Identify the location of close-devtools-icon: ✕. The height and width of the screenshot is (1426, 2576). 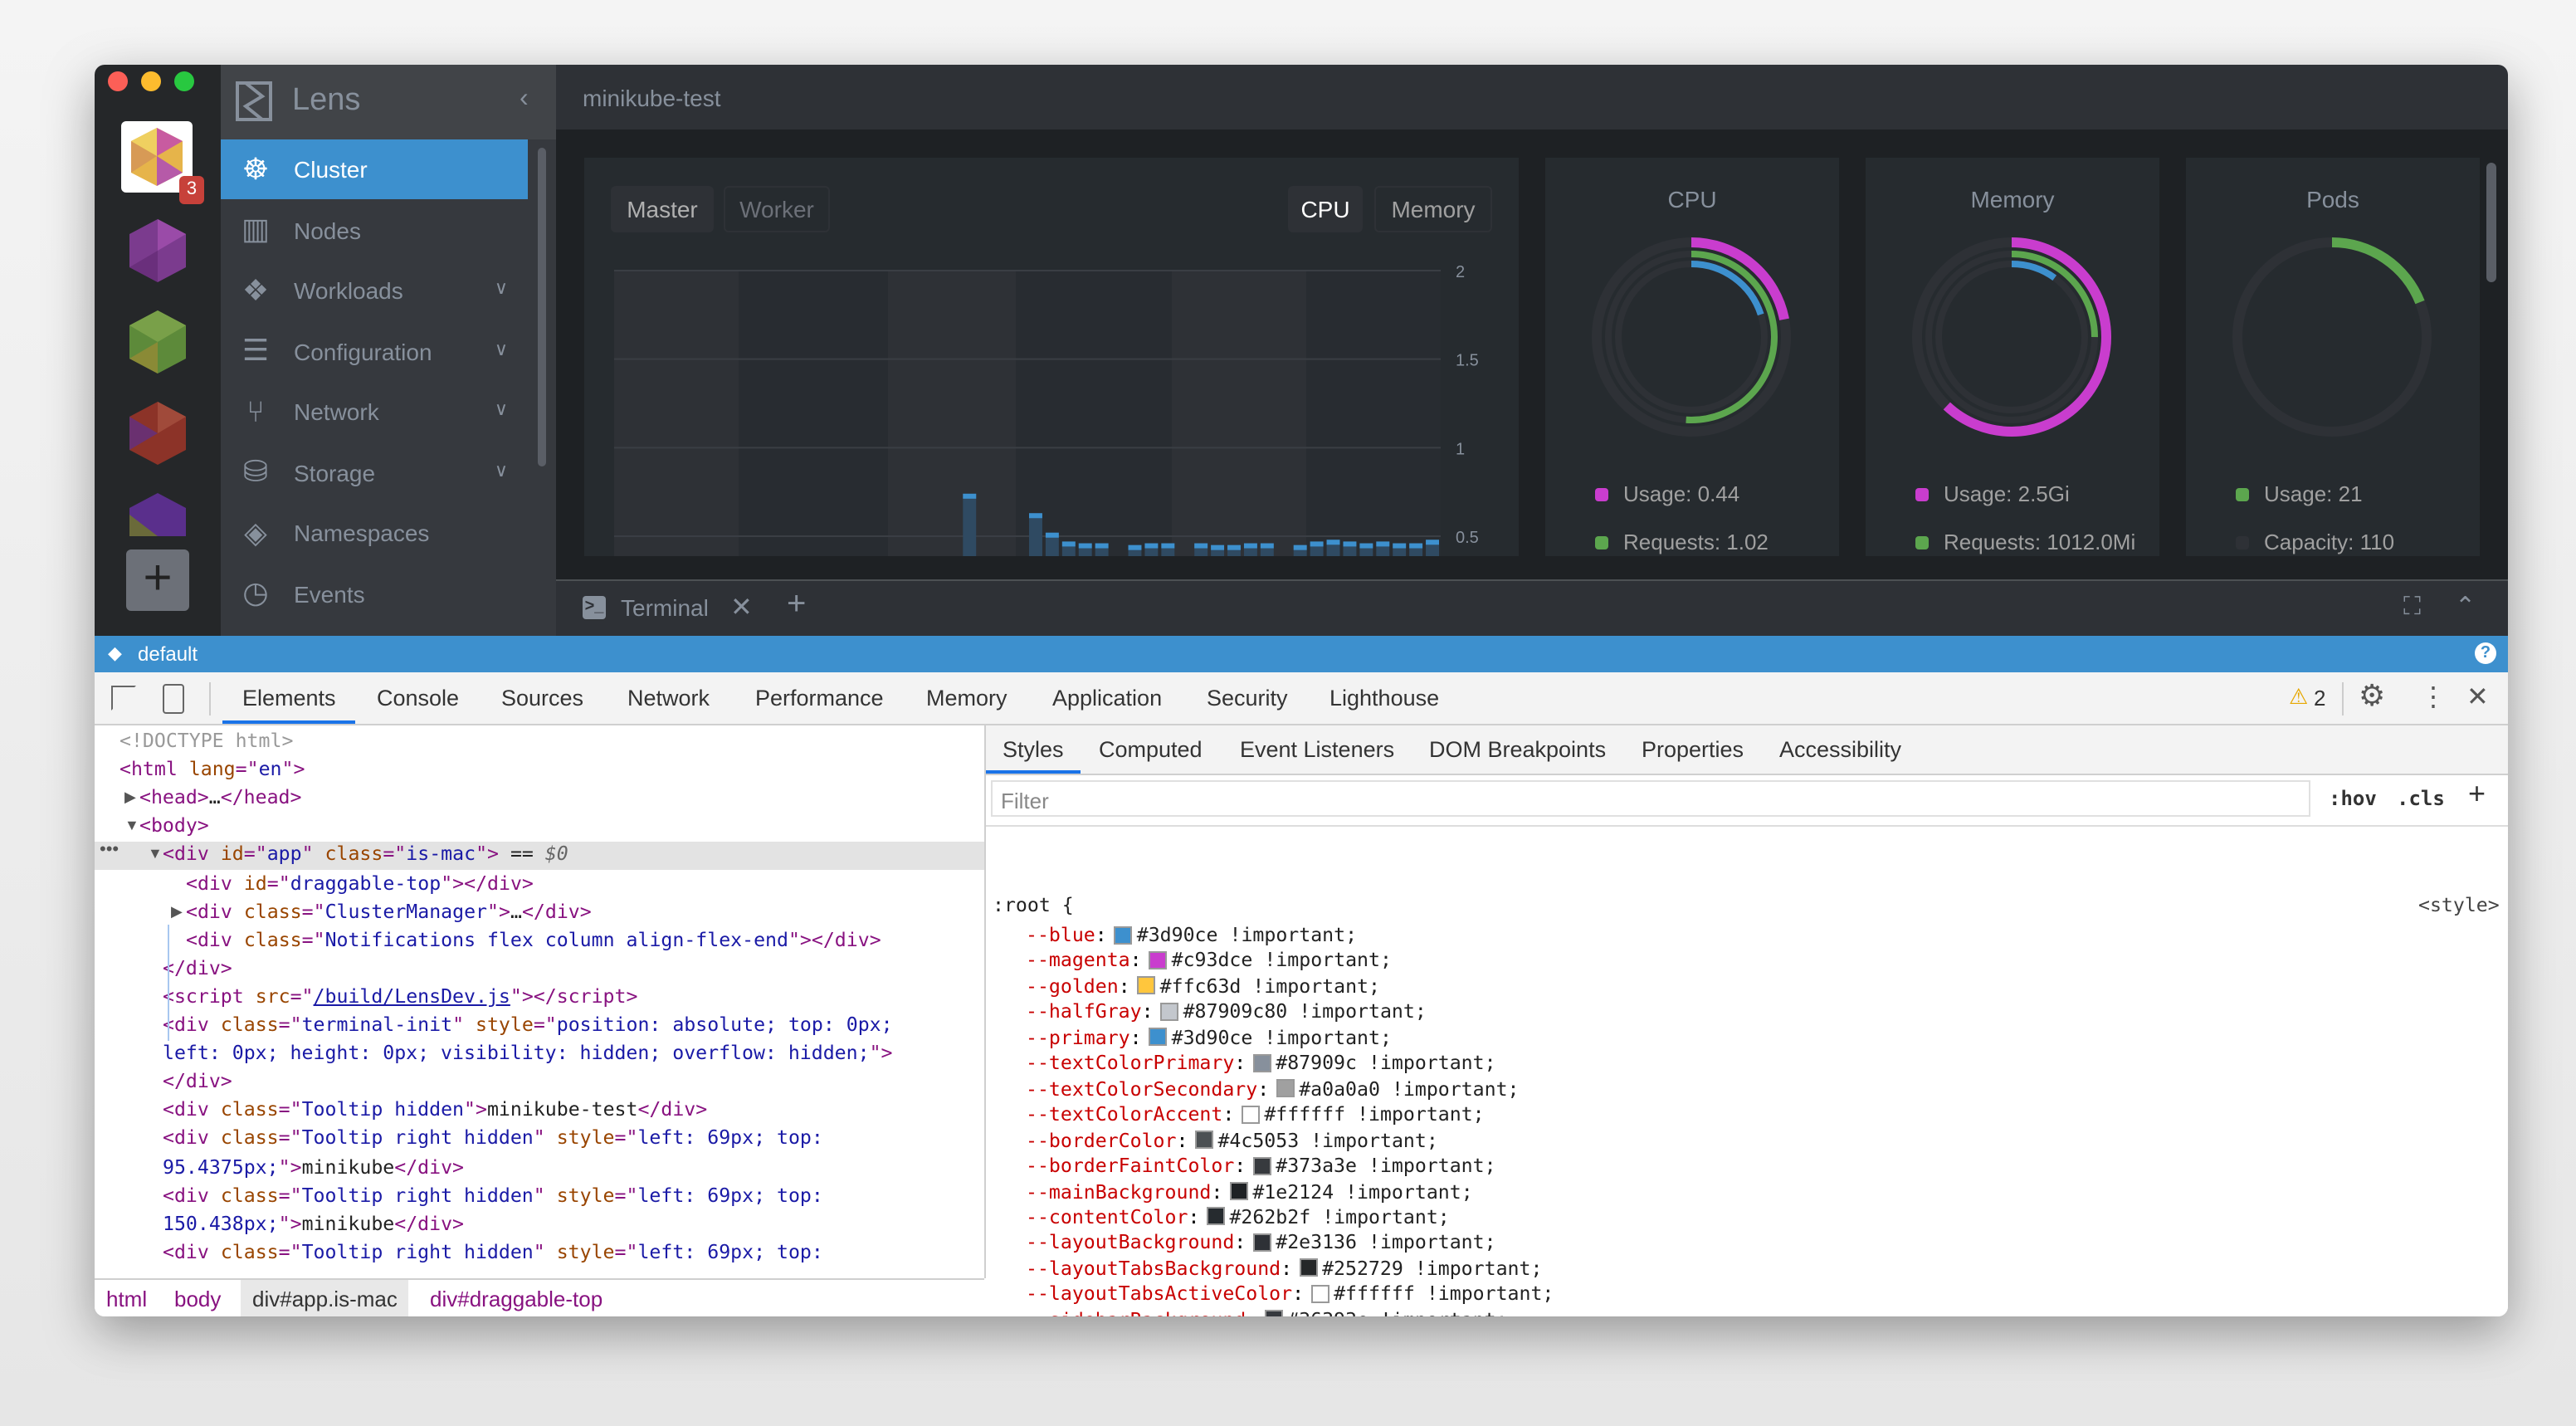
(2478, 698).